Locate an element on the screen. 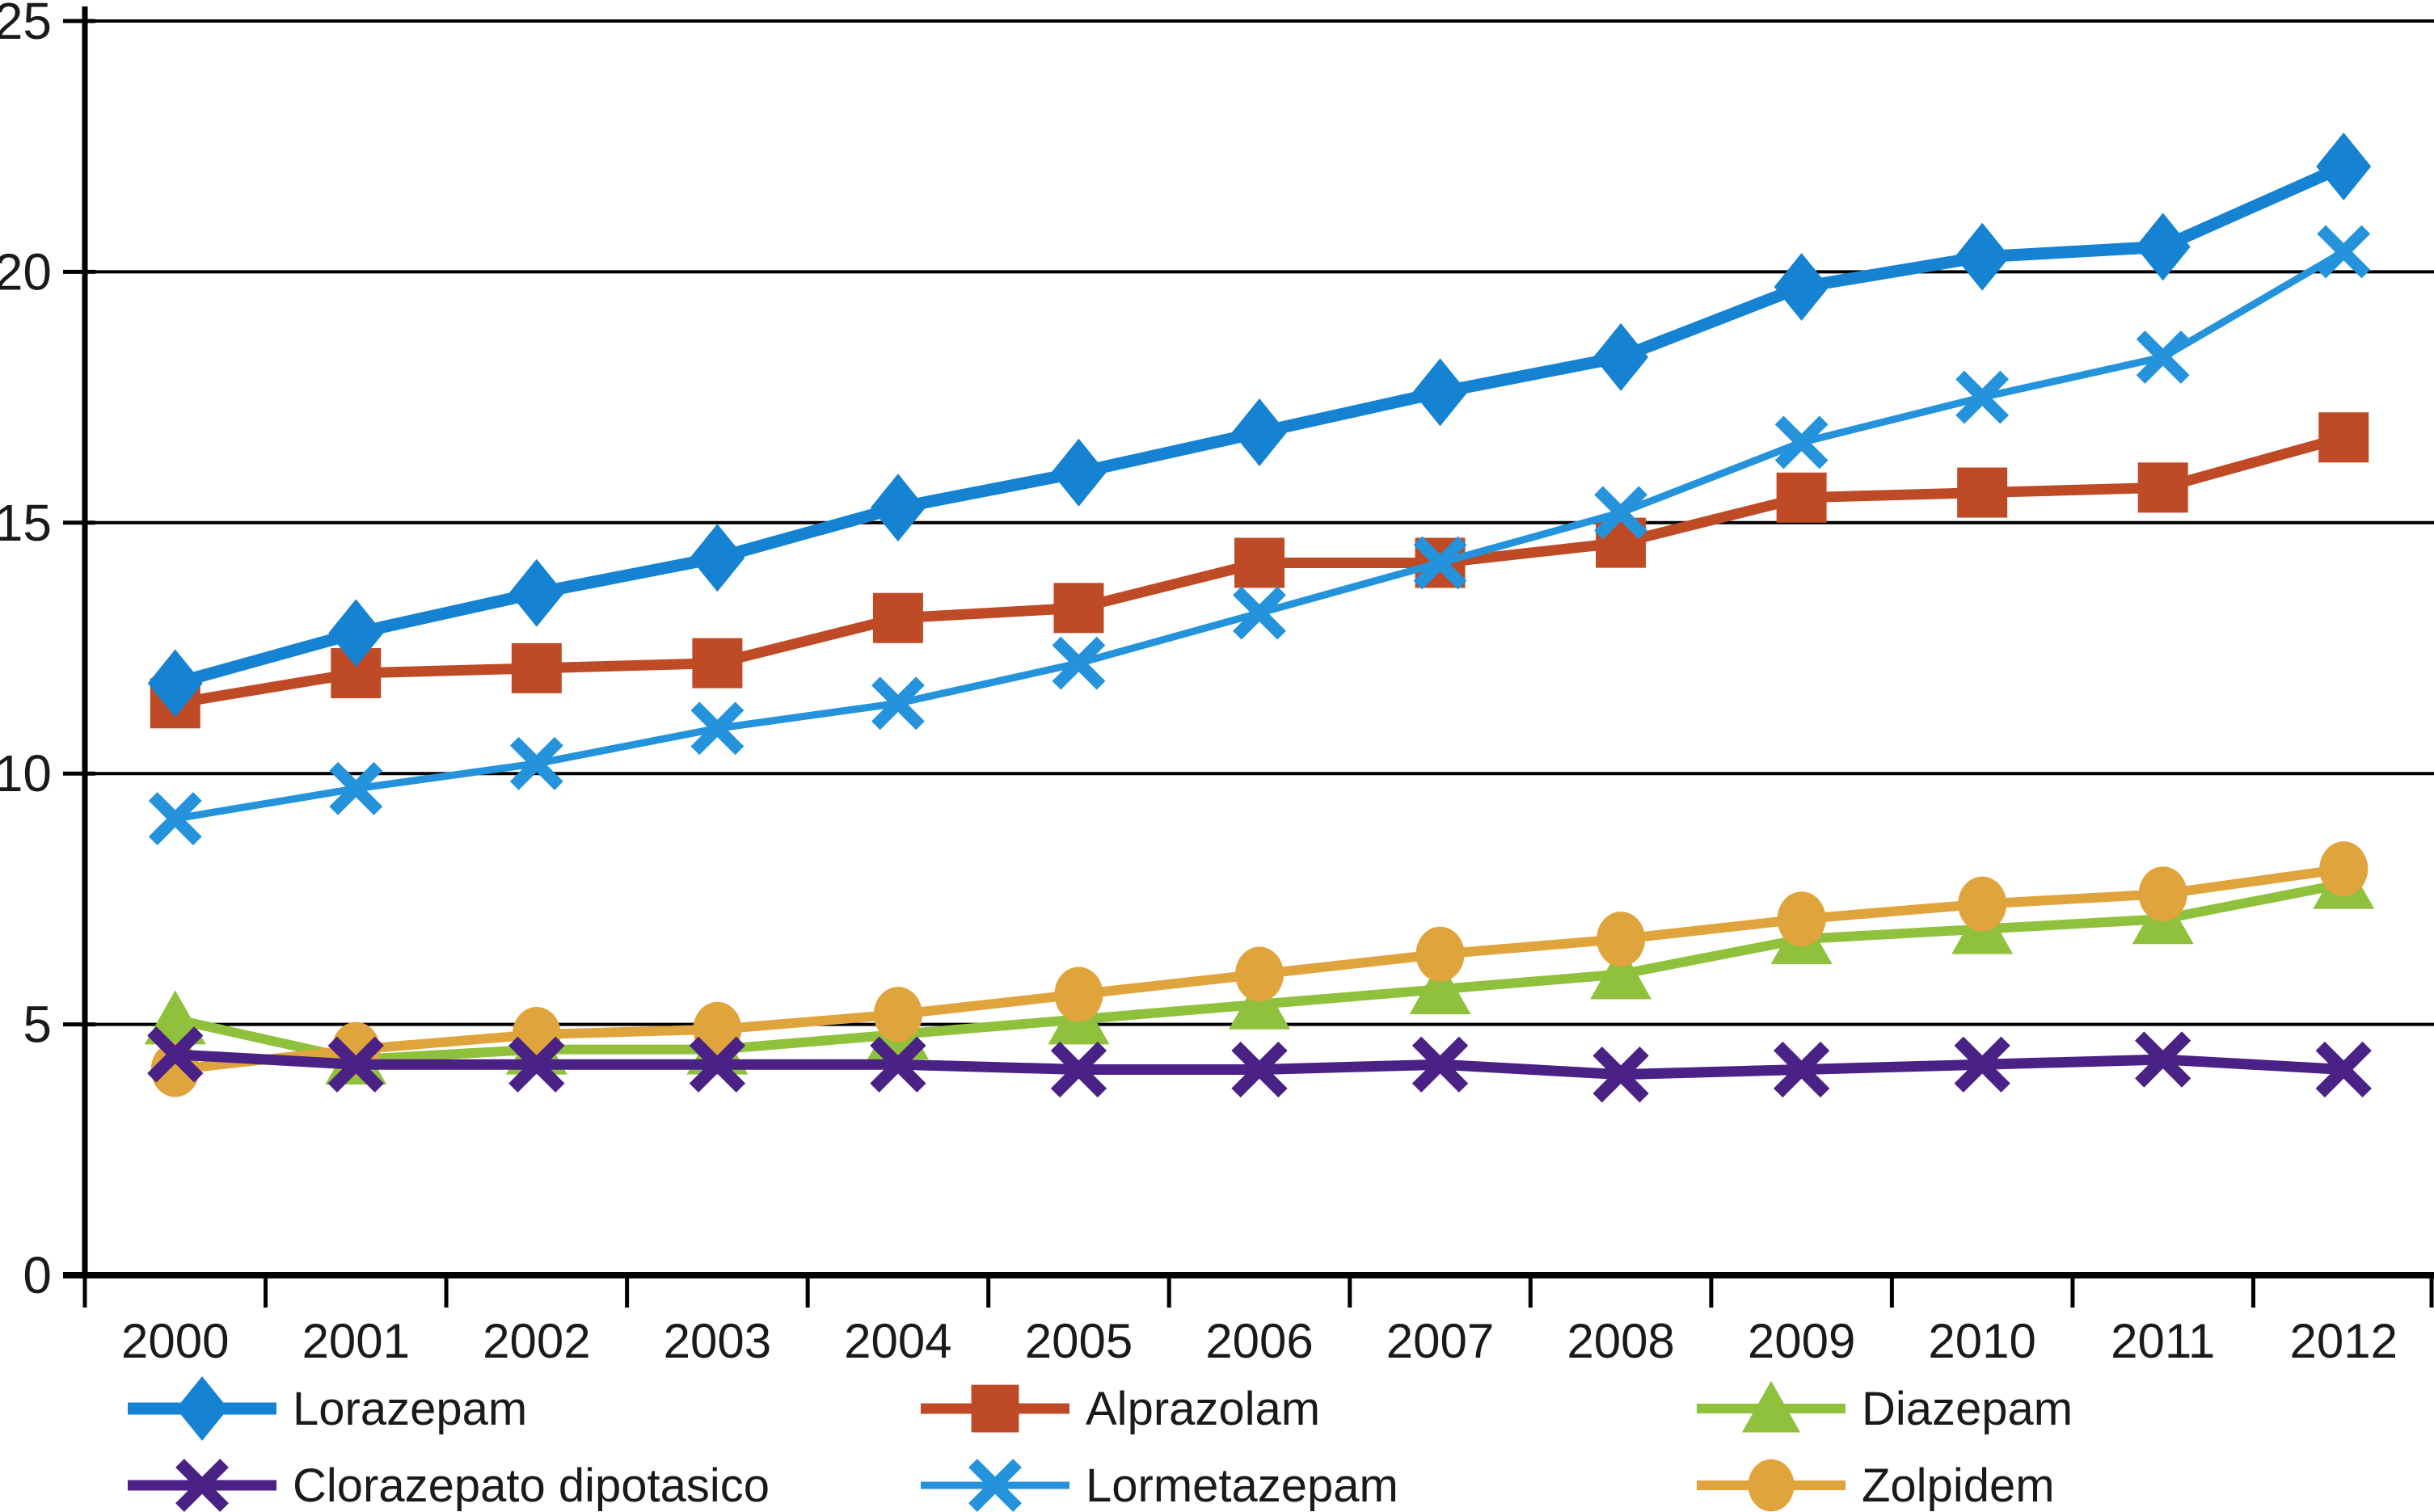 This screenshot has height=1512, width=2434. x-tick-label: 2010 is located at coordinates (1982, 1341).